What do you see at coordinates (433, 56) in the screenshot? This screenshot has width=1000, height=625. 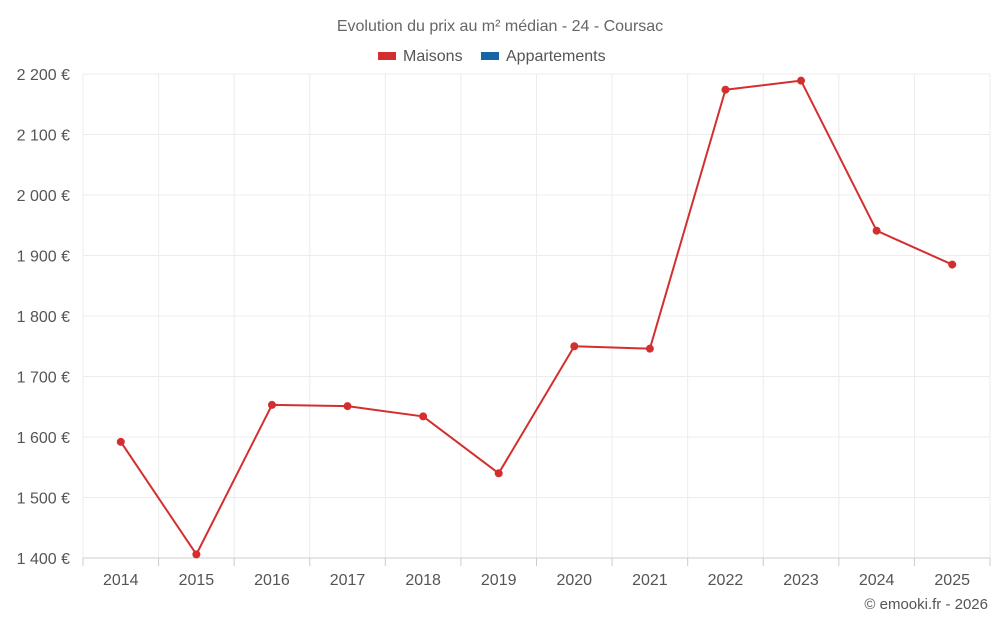 I see `legend-label-maisons: Maisons` at bounding box center [433, 56].